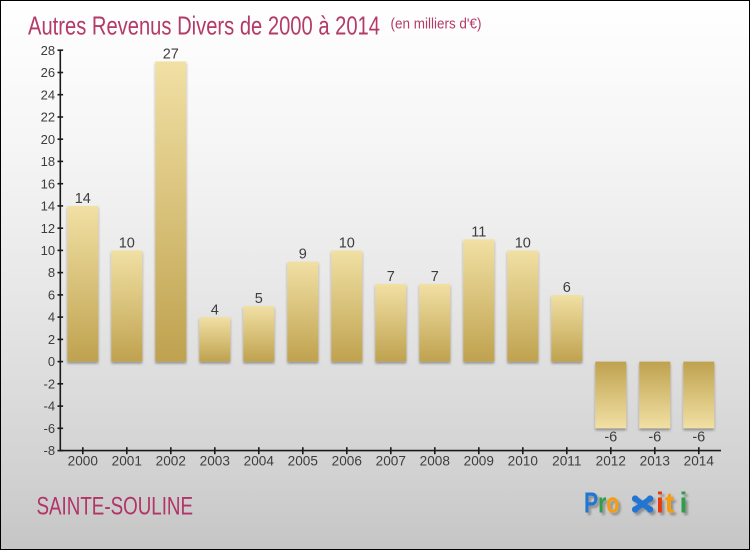 The height and width of the screenshot is (555, 750). What do you see at coordinates (611, 461) in the screenshot?
I see `svg-text: 2012` at bounding box center [611, 461].